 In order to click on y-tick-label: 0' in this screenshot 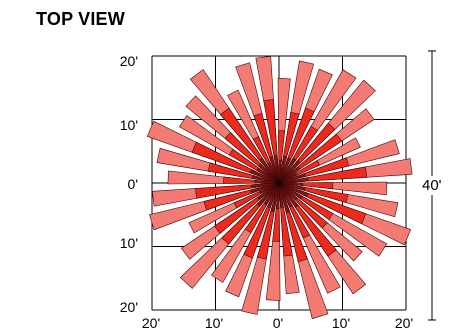, I will do `click(132, 184)`.